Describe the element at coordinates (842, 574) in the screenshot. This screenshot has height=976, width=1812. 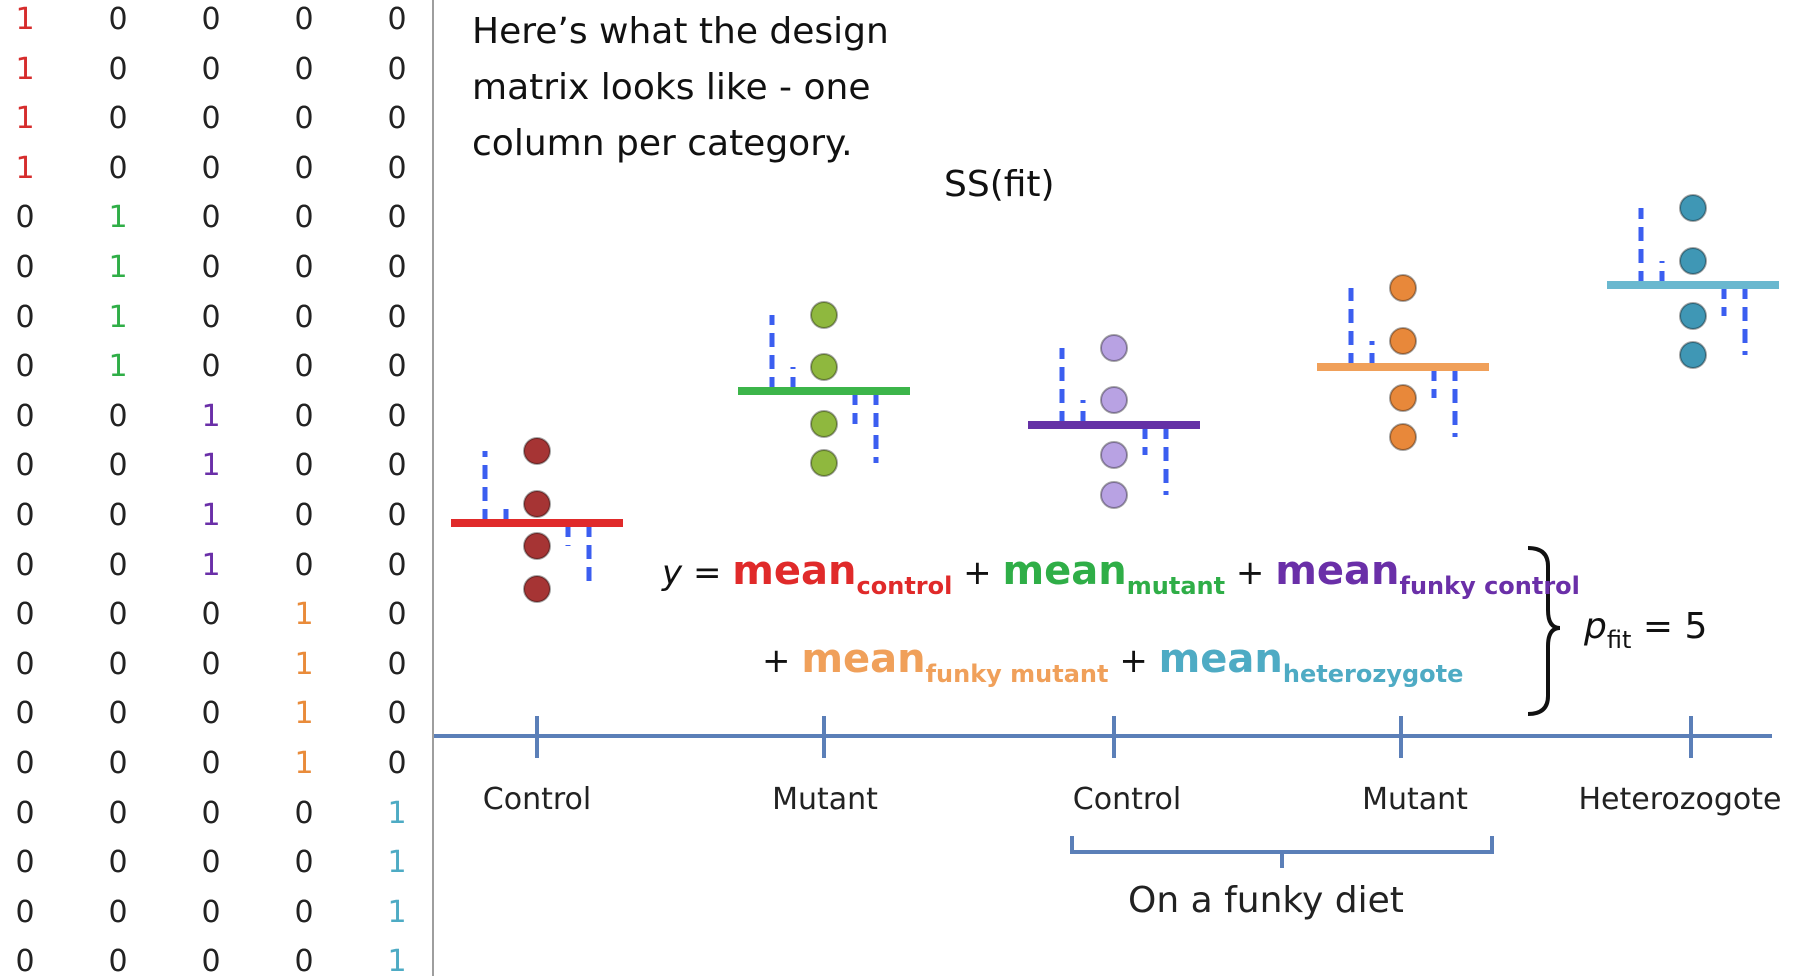
I see `eq-term-control: meancontrol` at that location.